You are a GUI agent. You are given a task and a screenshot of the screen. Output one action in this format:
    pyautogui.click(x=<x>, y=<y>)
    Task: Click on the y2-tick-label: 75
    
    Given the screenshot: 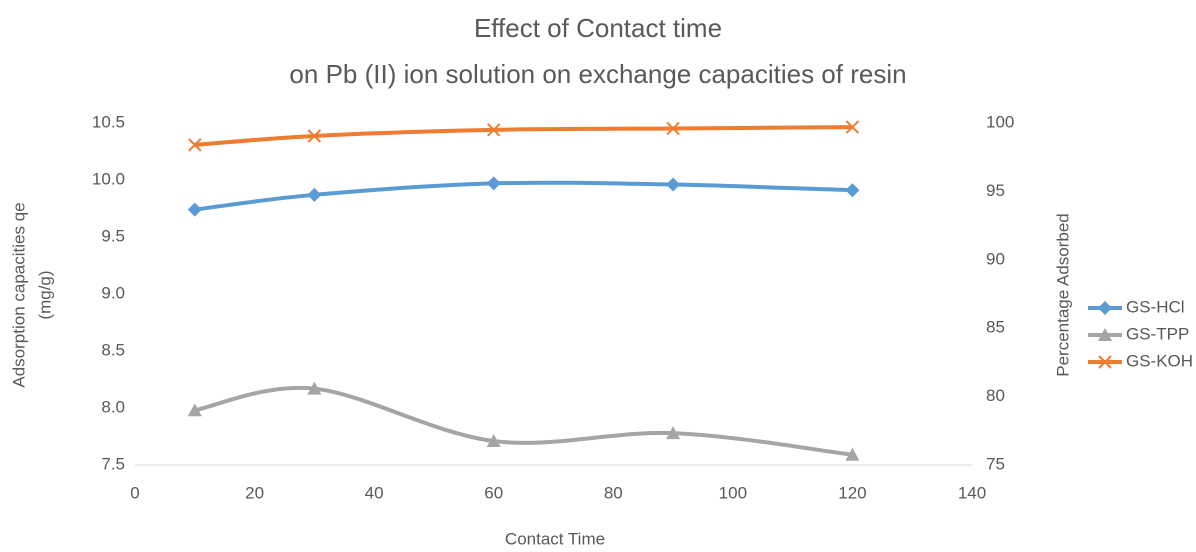 What is the action you would take?
    pyautogui.click(x=995, y=463)
    